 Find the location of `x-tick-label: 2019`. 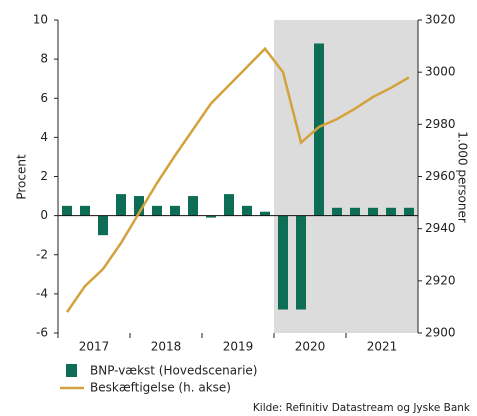

x-tick-label: 2019 is located at coordinates (238, 347).